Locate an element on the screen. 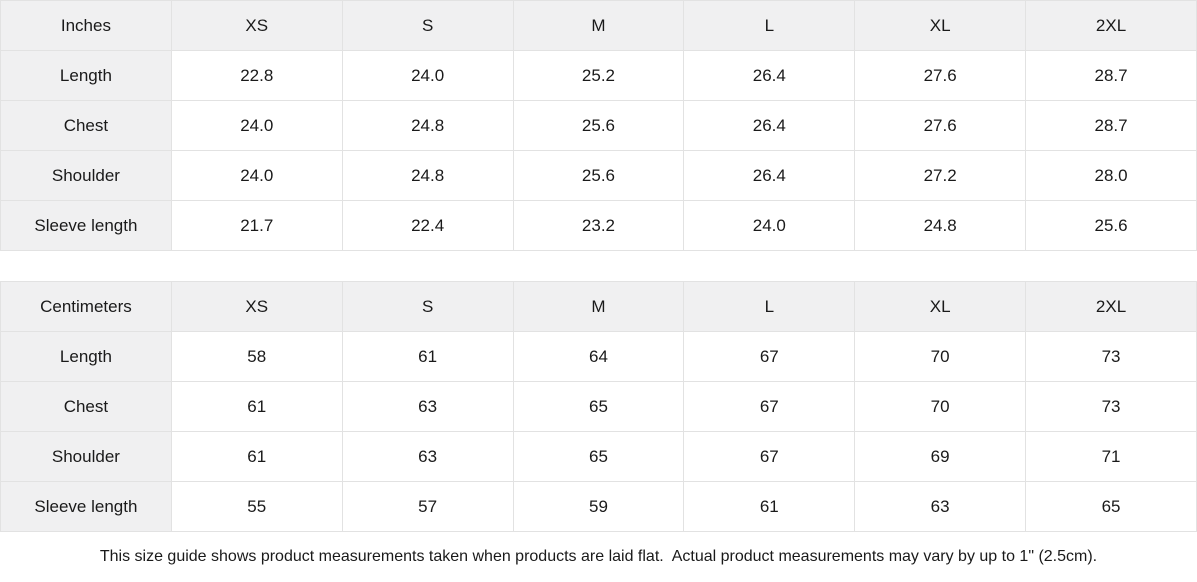  measurement-cell: 27.2 is located at coordinates (940, 175).